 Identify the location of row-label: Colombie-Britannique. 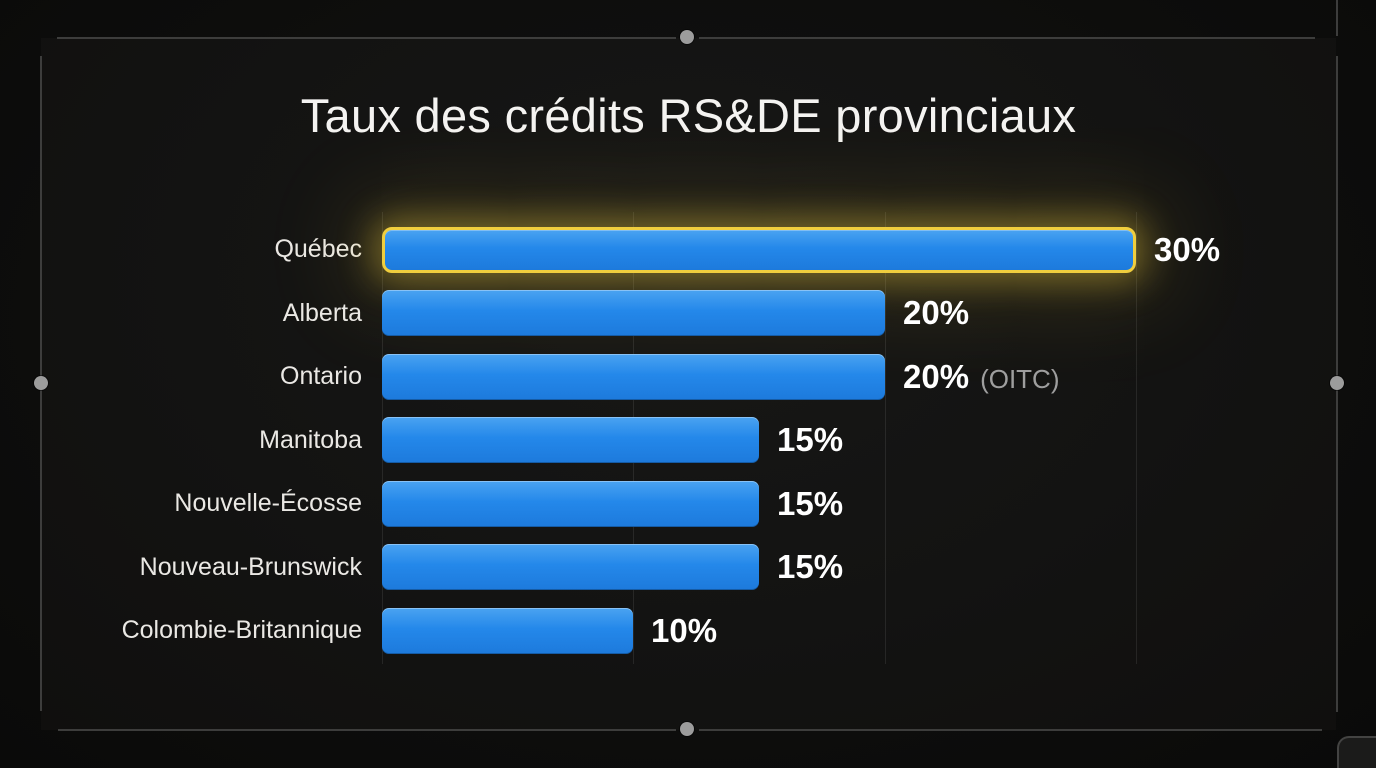
(241, 630).